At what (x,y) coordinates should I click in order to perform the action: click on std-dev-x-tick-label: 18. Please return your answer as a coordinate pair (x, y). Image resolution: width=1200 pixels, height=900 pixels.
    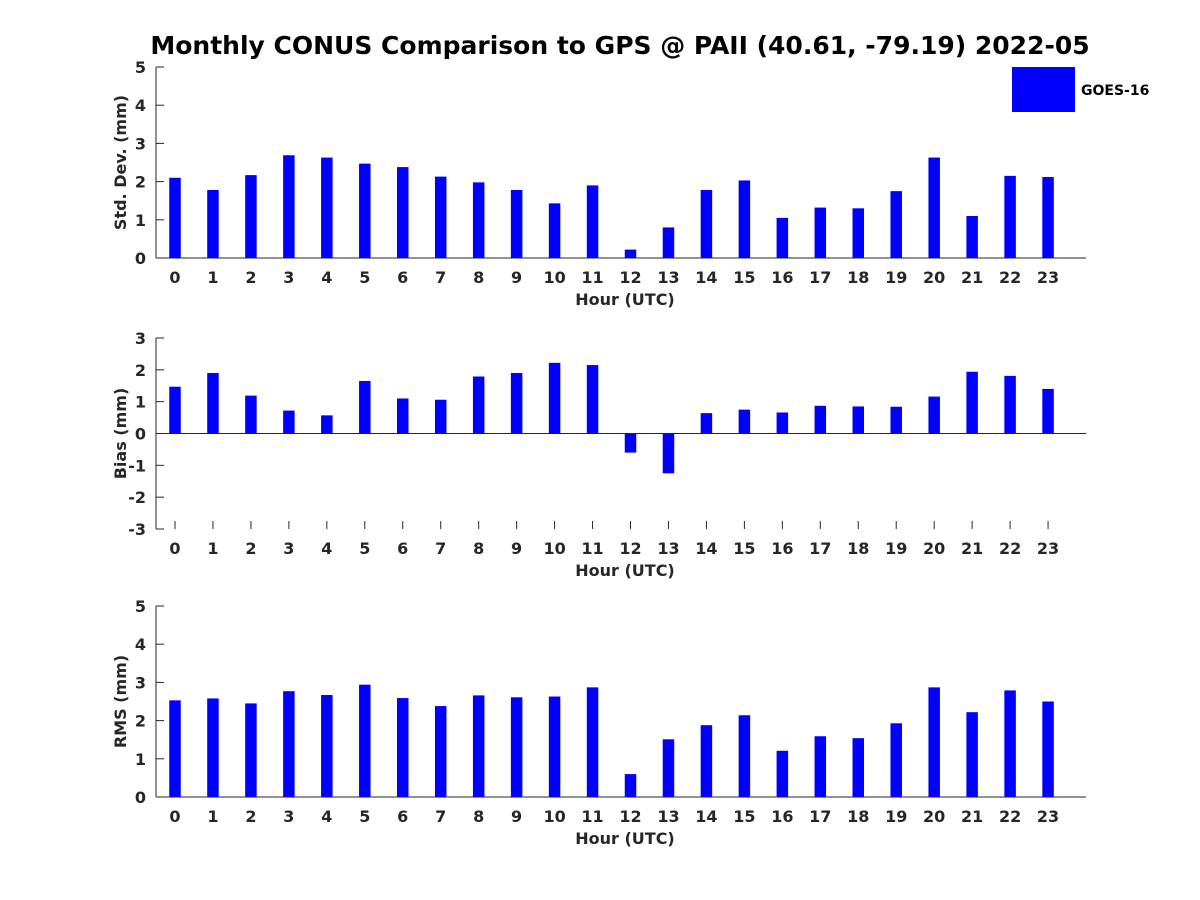
    Looking at the image, I should click on (858, 277).